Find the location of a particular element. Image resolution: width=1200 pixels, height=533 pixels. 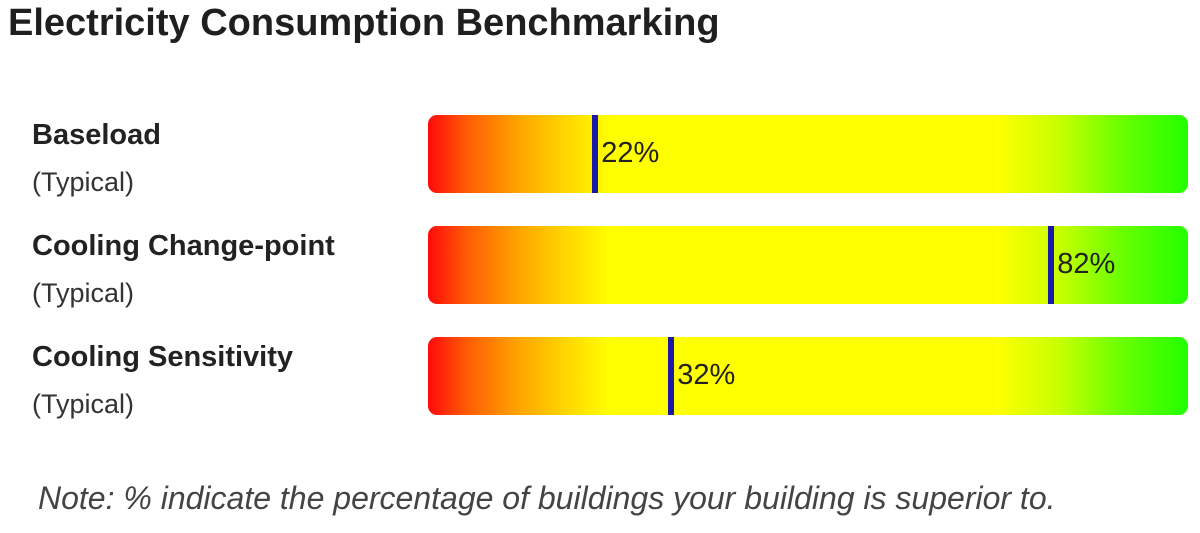

value-label: 32% is located at coordinates (706, 375).